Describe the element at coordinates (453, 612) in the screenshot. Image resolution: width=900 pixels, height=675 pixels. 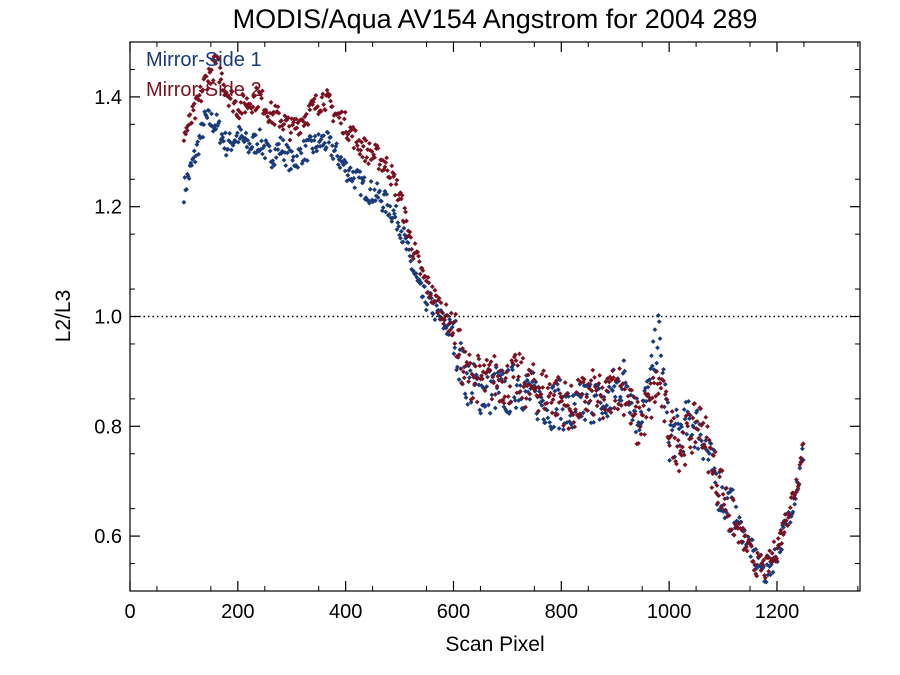
I see `x-tick-label: 600` at that location.